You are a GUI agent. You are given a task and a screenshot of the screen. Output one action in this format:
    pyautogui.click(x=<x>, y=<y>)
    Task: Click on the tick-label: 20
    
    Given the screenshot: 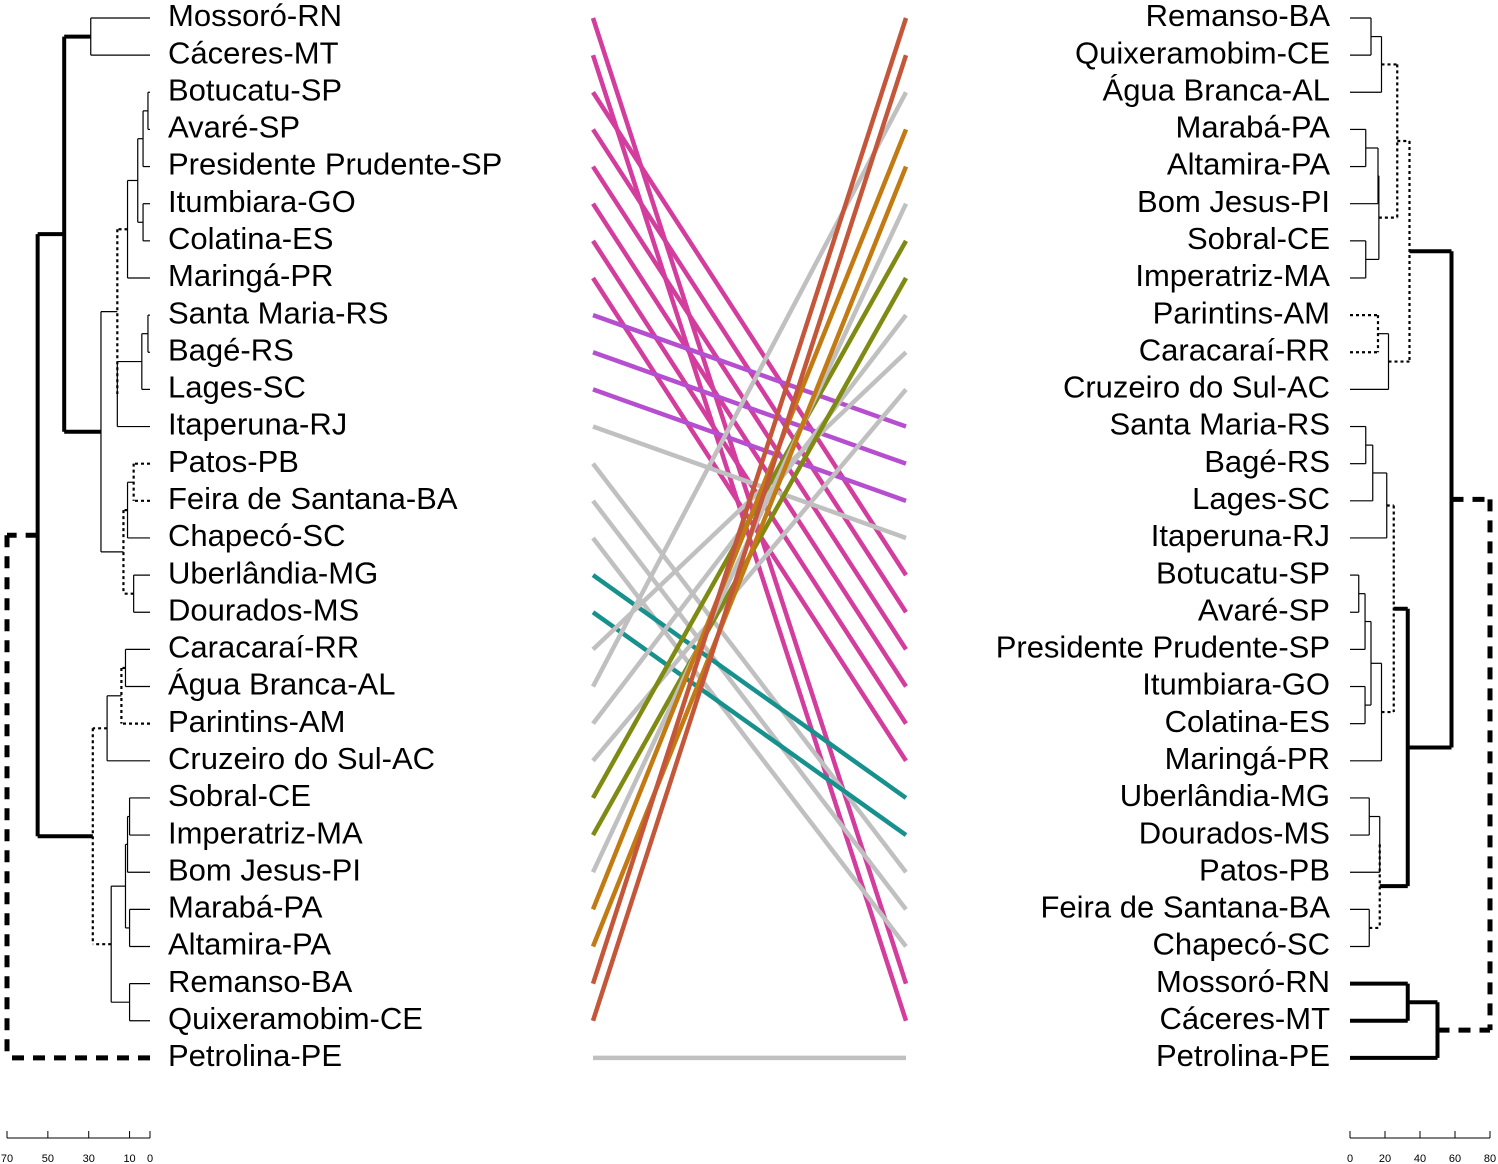 What is the action you would take?
    pyautogui.click(x=1385, y=1158)
    